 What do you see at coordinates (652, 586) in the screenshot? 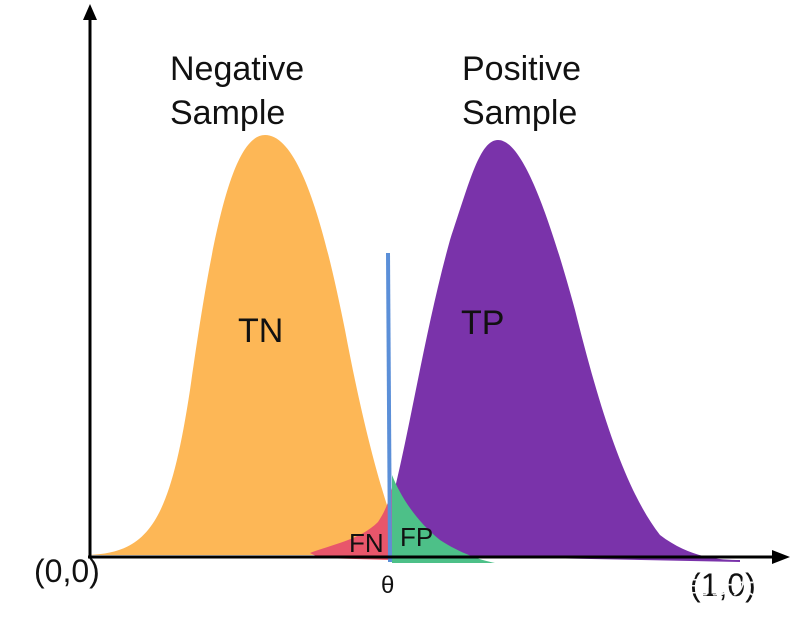
I see `watermark: 知乎 @所向披靡的张大刀` at bounding box center [652, 586].